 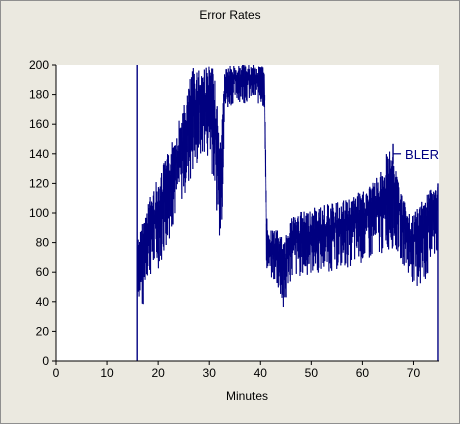 I want to click on y-tick-label: 100, so click(x=39, y=213).